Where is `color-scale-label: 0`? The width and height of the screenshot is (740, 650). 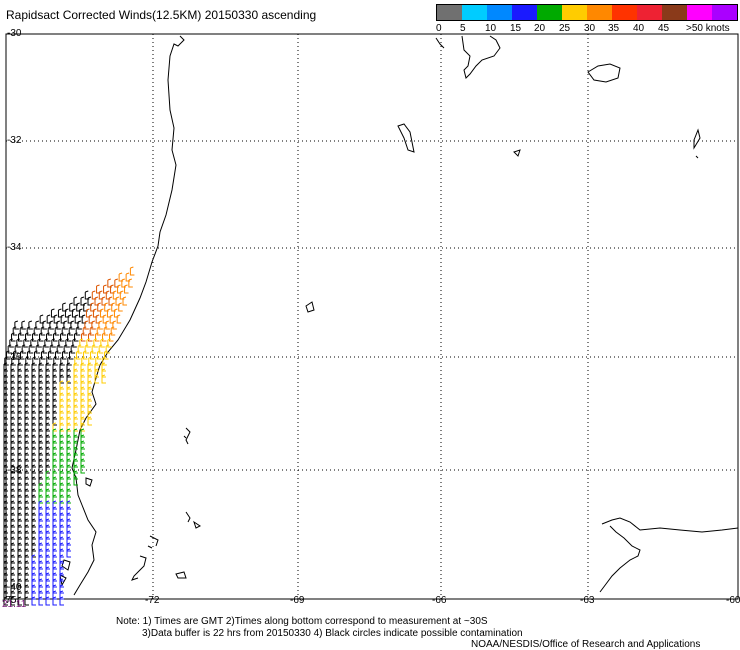
color-scale-label: 0 is located at coordinates (439, 28).